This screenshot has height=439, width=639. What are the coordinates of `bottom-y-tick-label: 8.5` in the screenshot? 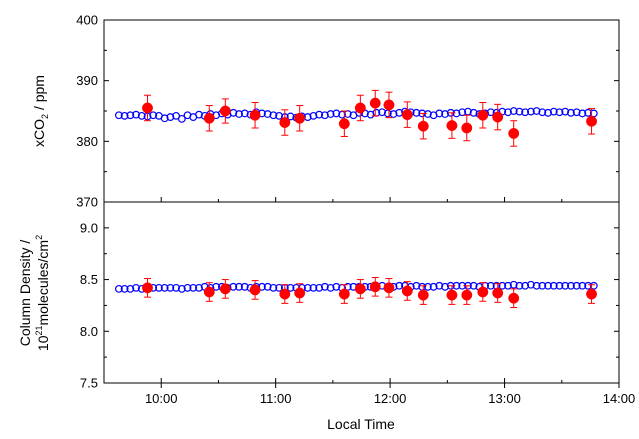 It's located at (89, 279).